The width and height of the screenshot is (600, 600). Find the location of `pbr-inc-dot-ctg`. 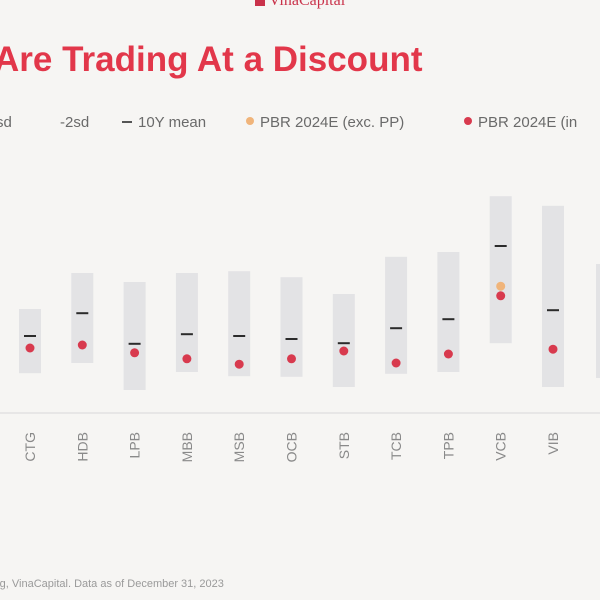

pbr-inc-dot-ctg is located at coordinates (30, 348).